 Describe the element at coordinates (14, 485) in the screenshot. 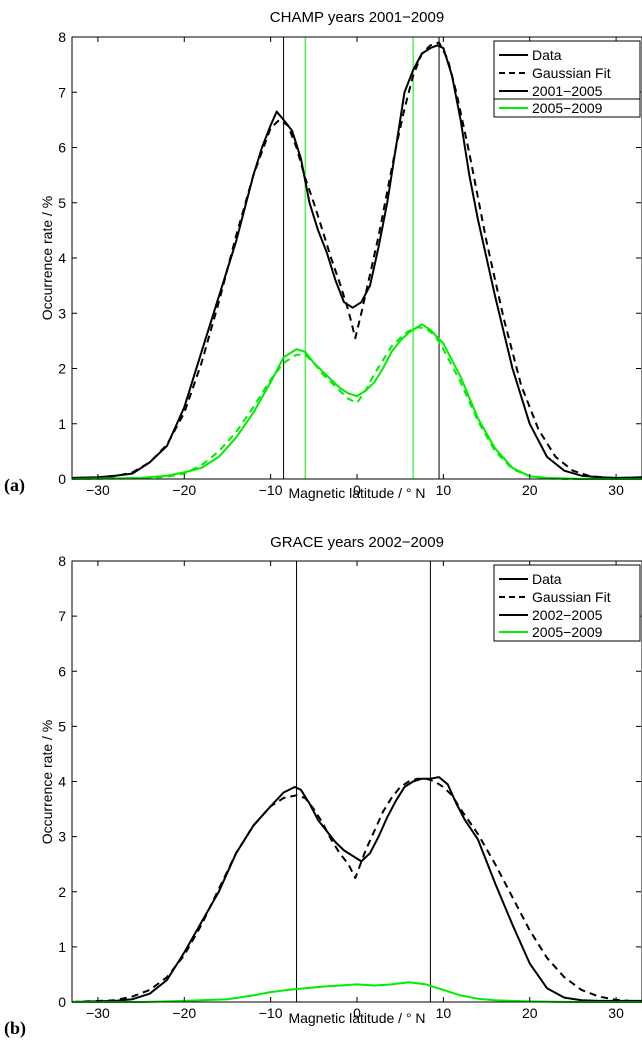

I see `panel-label: (a)` at that location.